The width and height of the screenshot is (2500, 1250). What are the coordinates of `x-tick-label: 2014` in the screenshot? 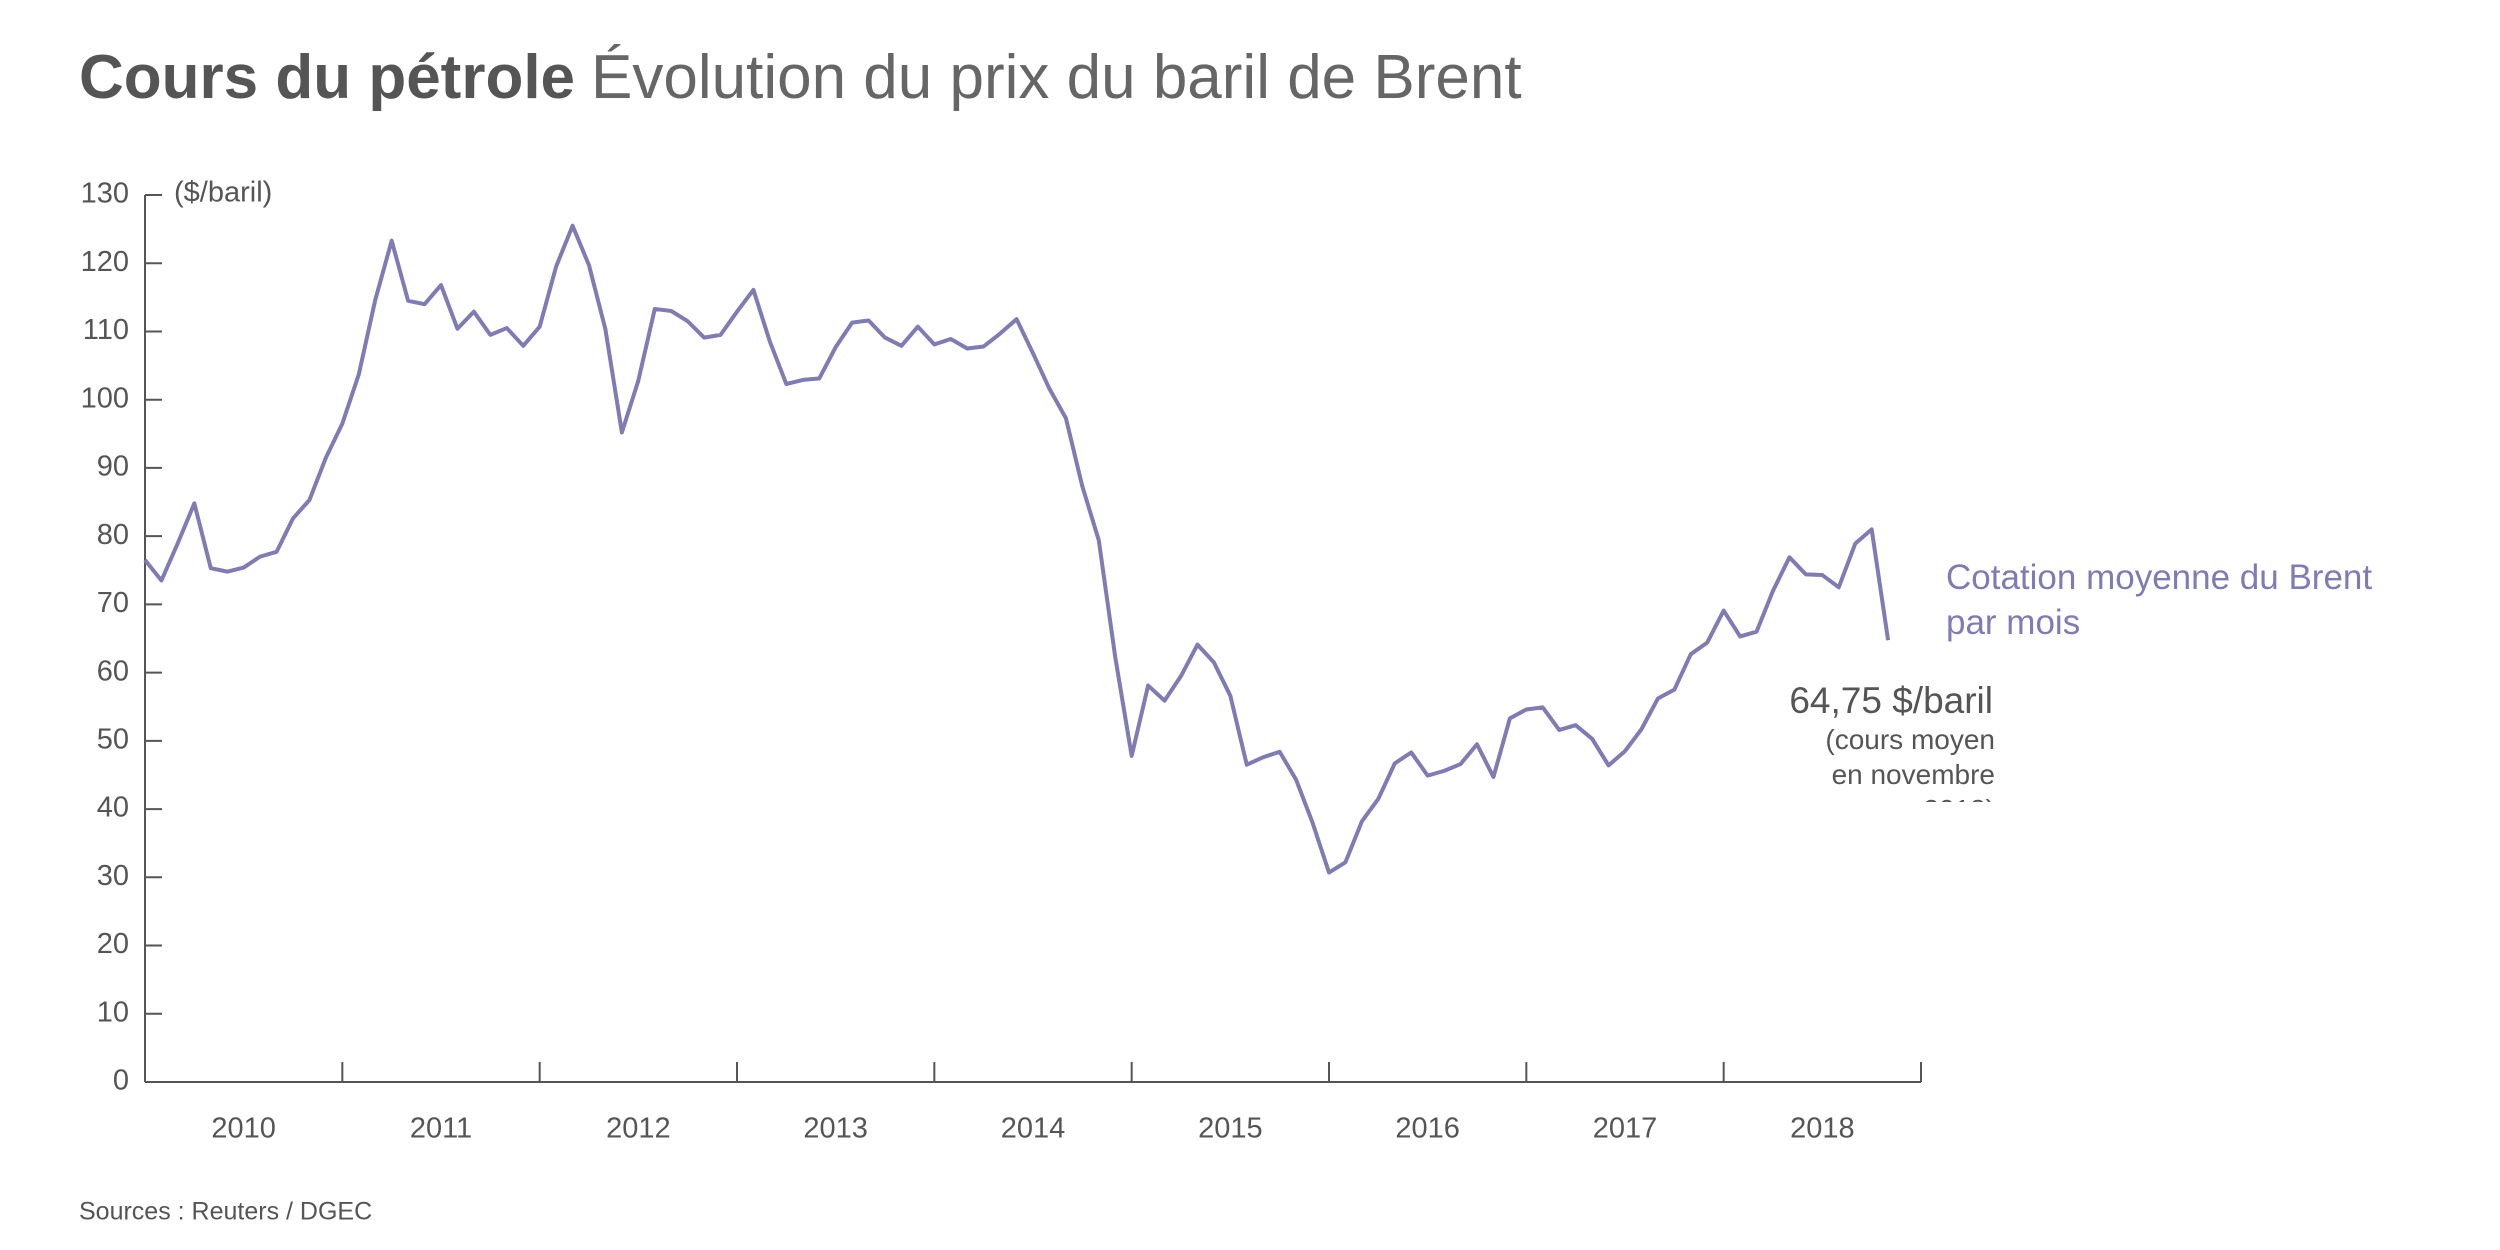 It's located at (1033, 1129).